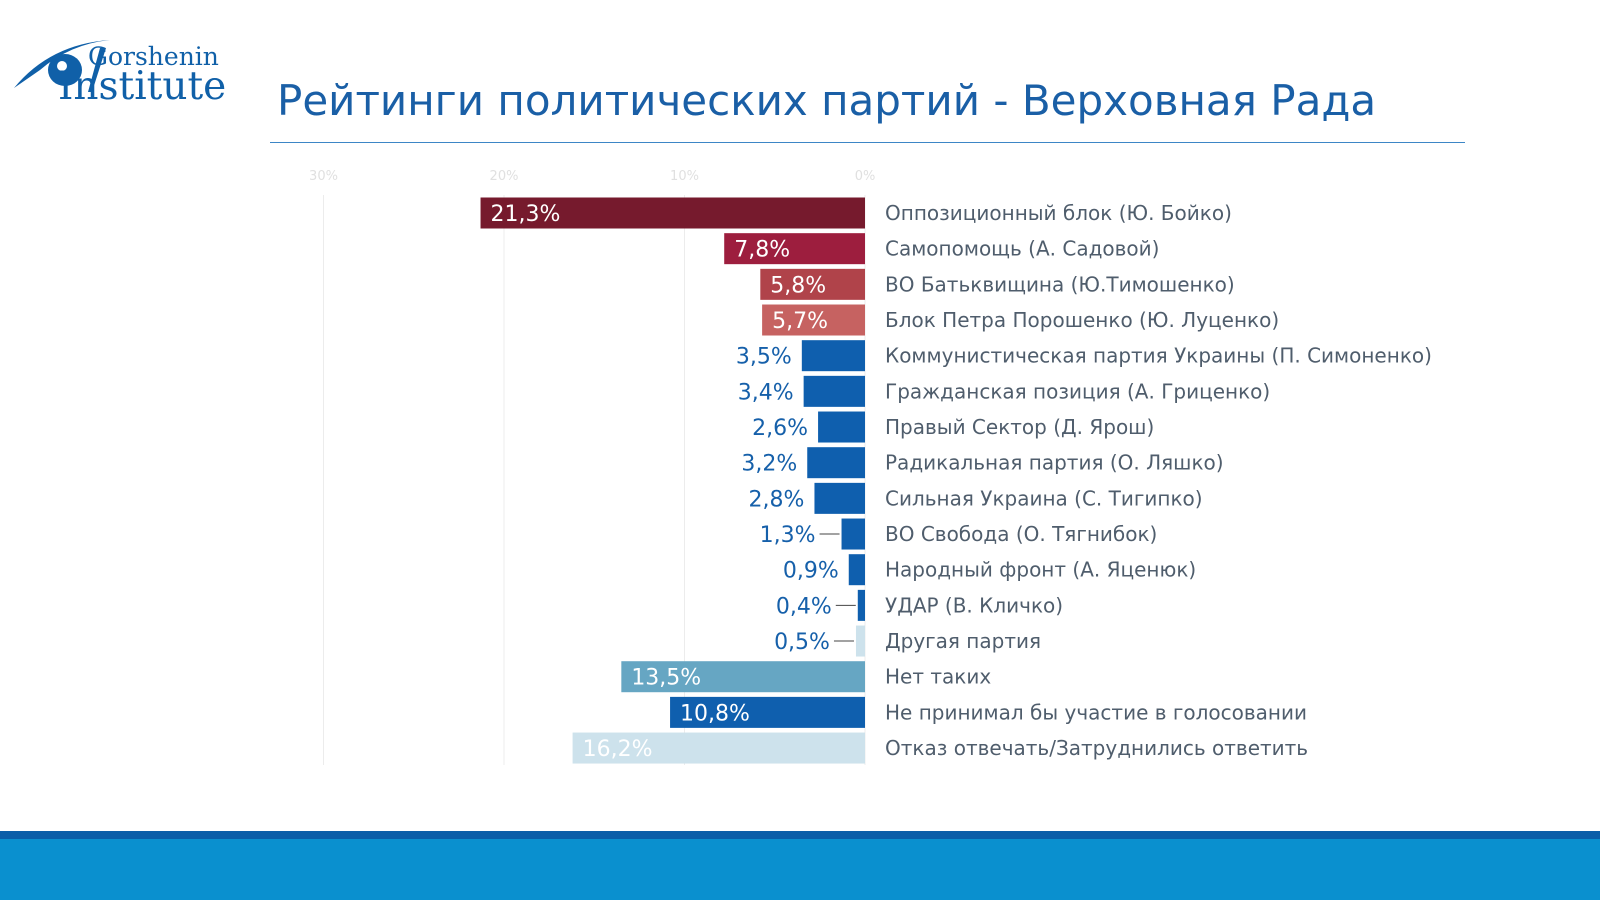  I want to click on category-label: Сильная Украина (С. Тигипко), so click(1044, 498).